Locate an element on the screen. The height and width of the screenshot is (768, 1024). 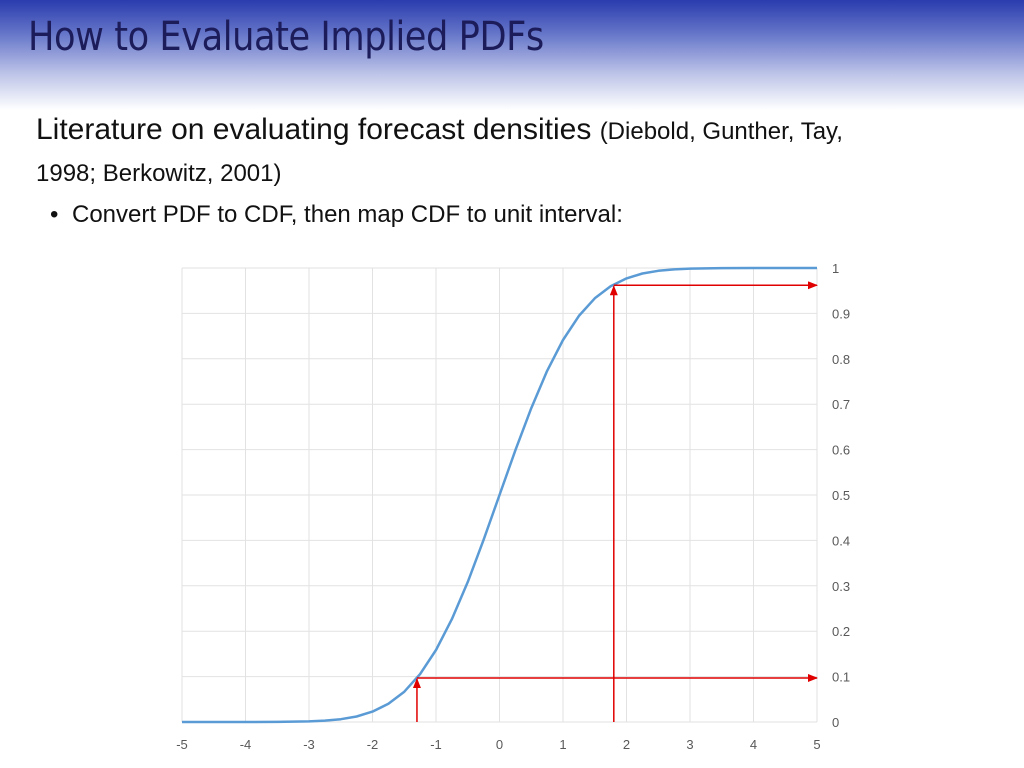
x-tick-label: -4 is located at coordinates (246, 744).